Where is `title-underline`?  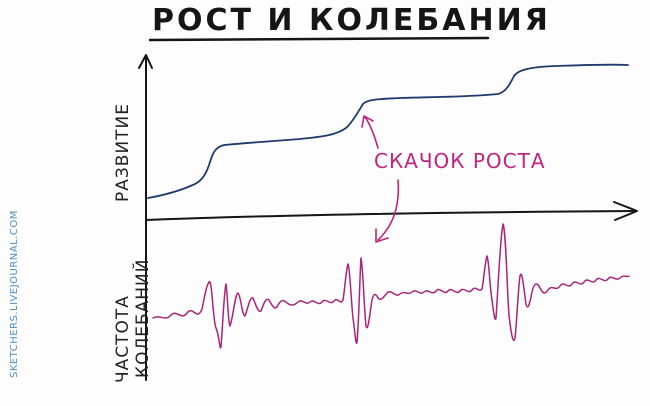
title-underline is located at coordinates (319, 39).